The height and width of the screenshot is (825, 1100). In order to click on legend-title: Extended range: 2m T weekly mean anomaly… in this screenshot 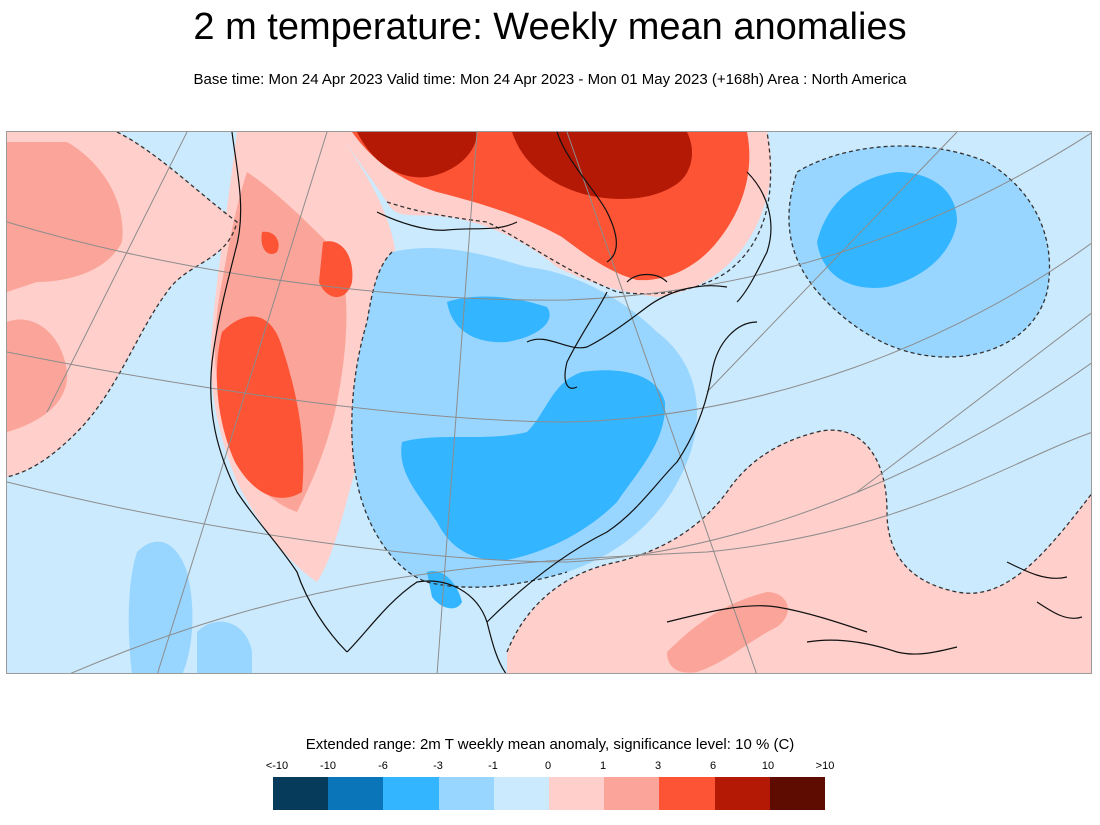, I will do `click(550, 744)`.